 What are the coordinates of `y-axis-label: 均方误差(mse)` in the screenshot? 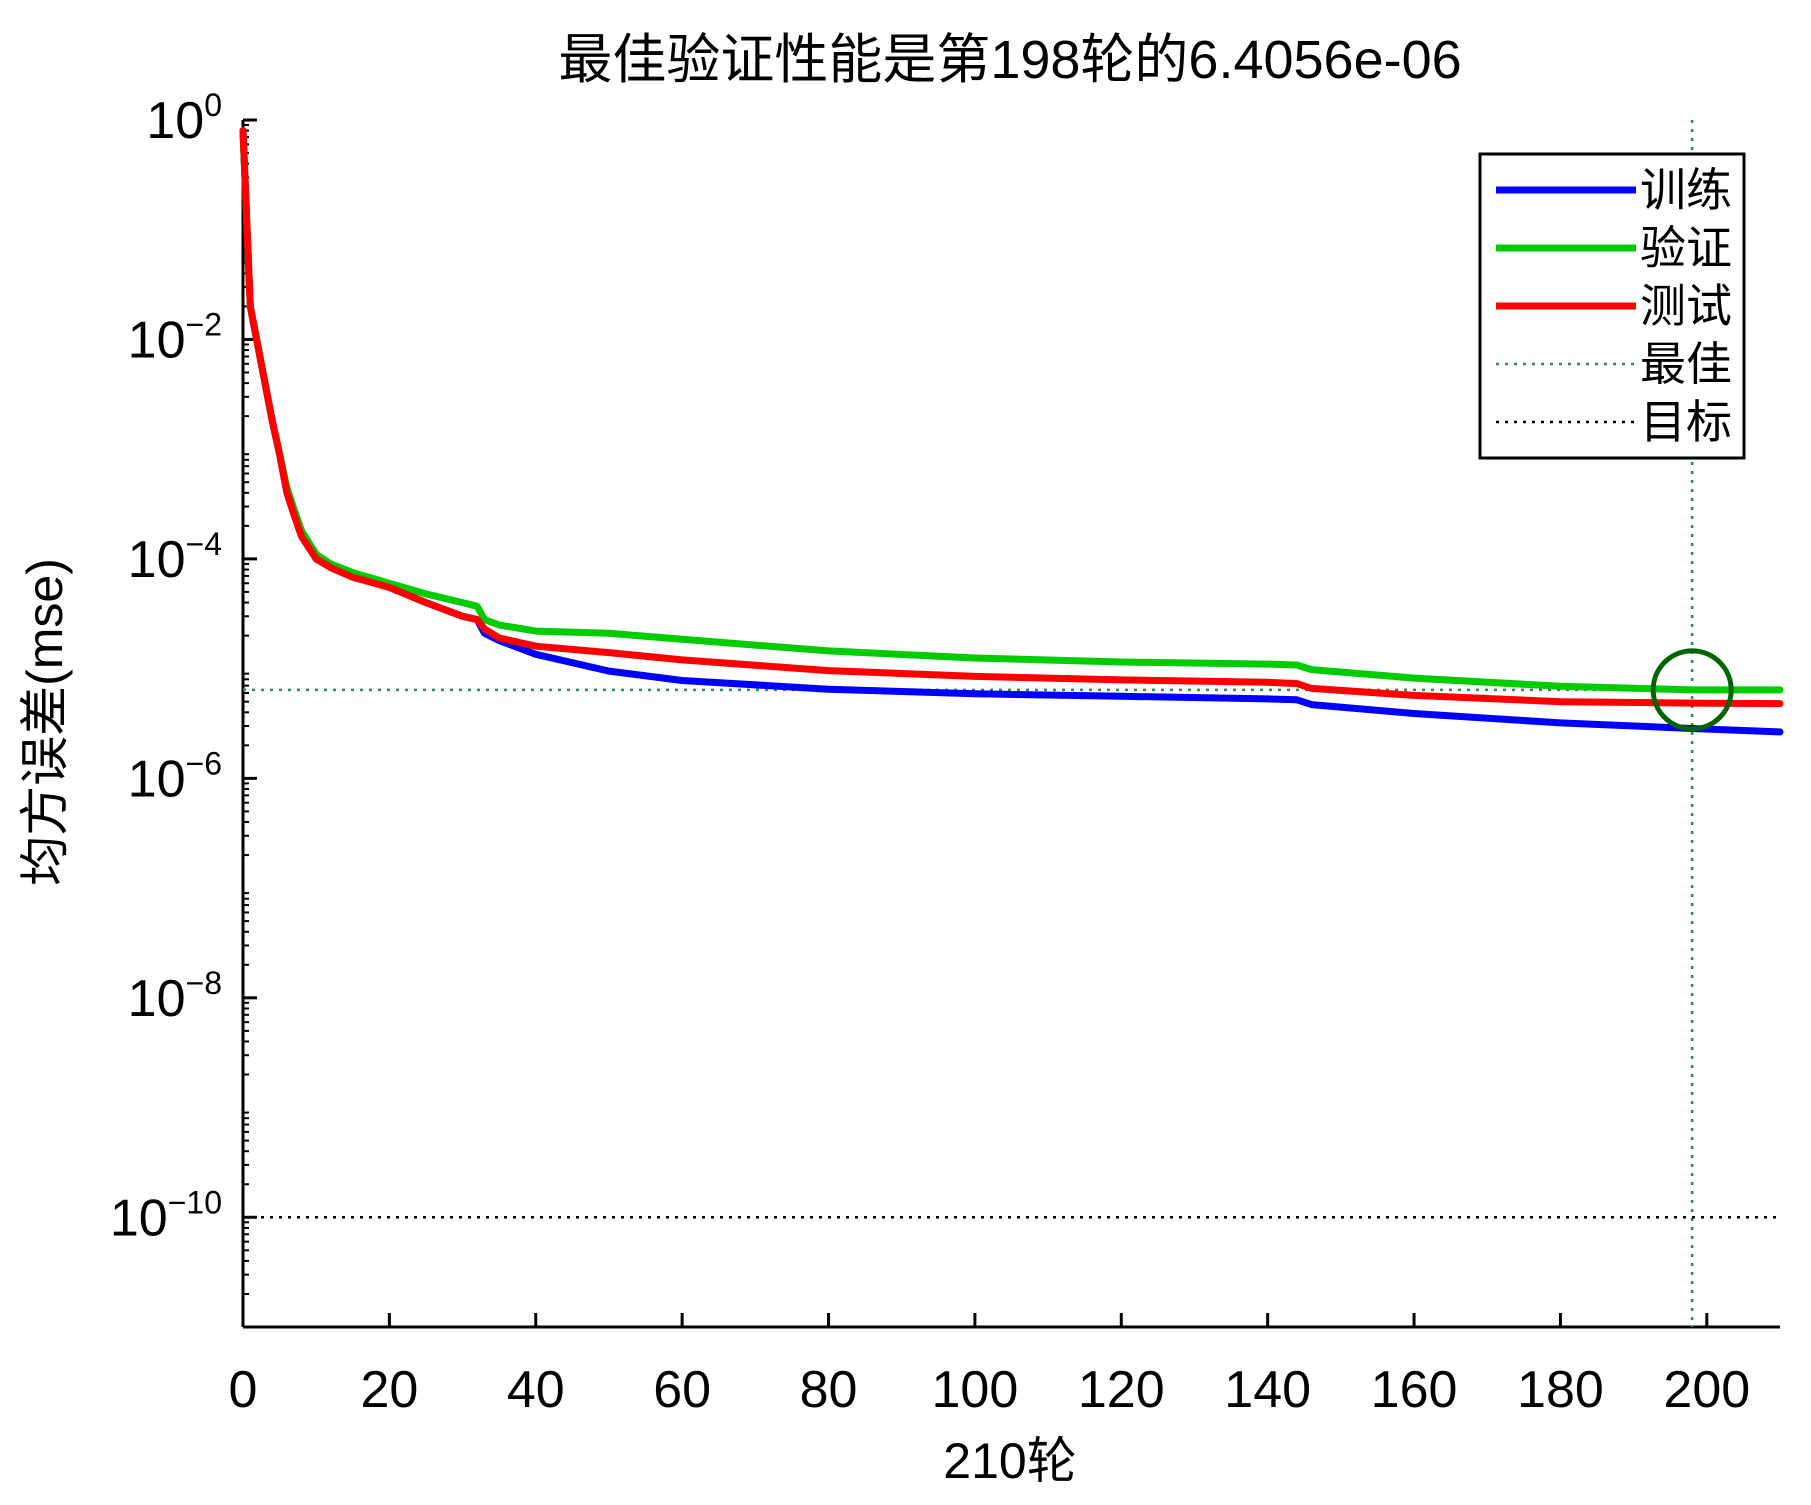 It's located at (45, 722).